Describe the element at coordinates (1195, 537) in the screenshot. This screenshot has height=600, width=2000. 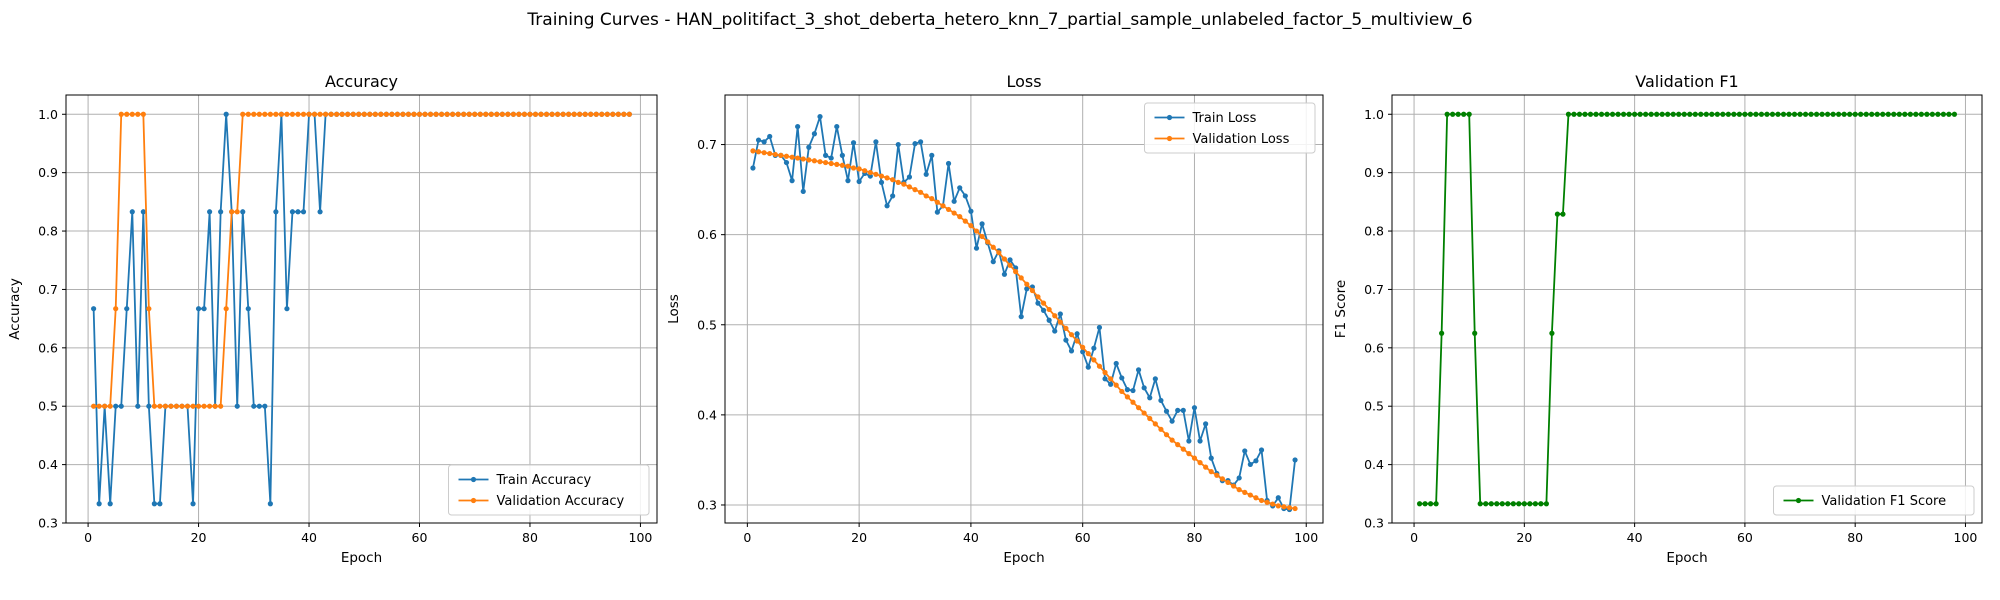
I see `x-tick-label: 80` at that location.